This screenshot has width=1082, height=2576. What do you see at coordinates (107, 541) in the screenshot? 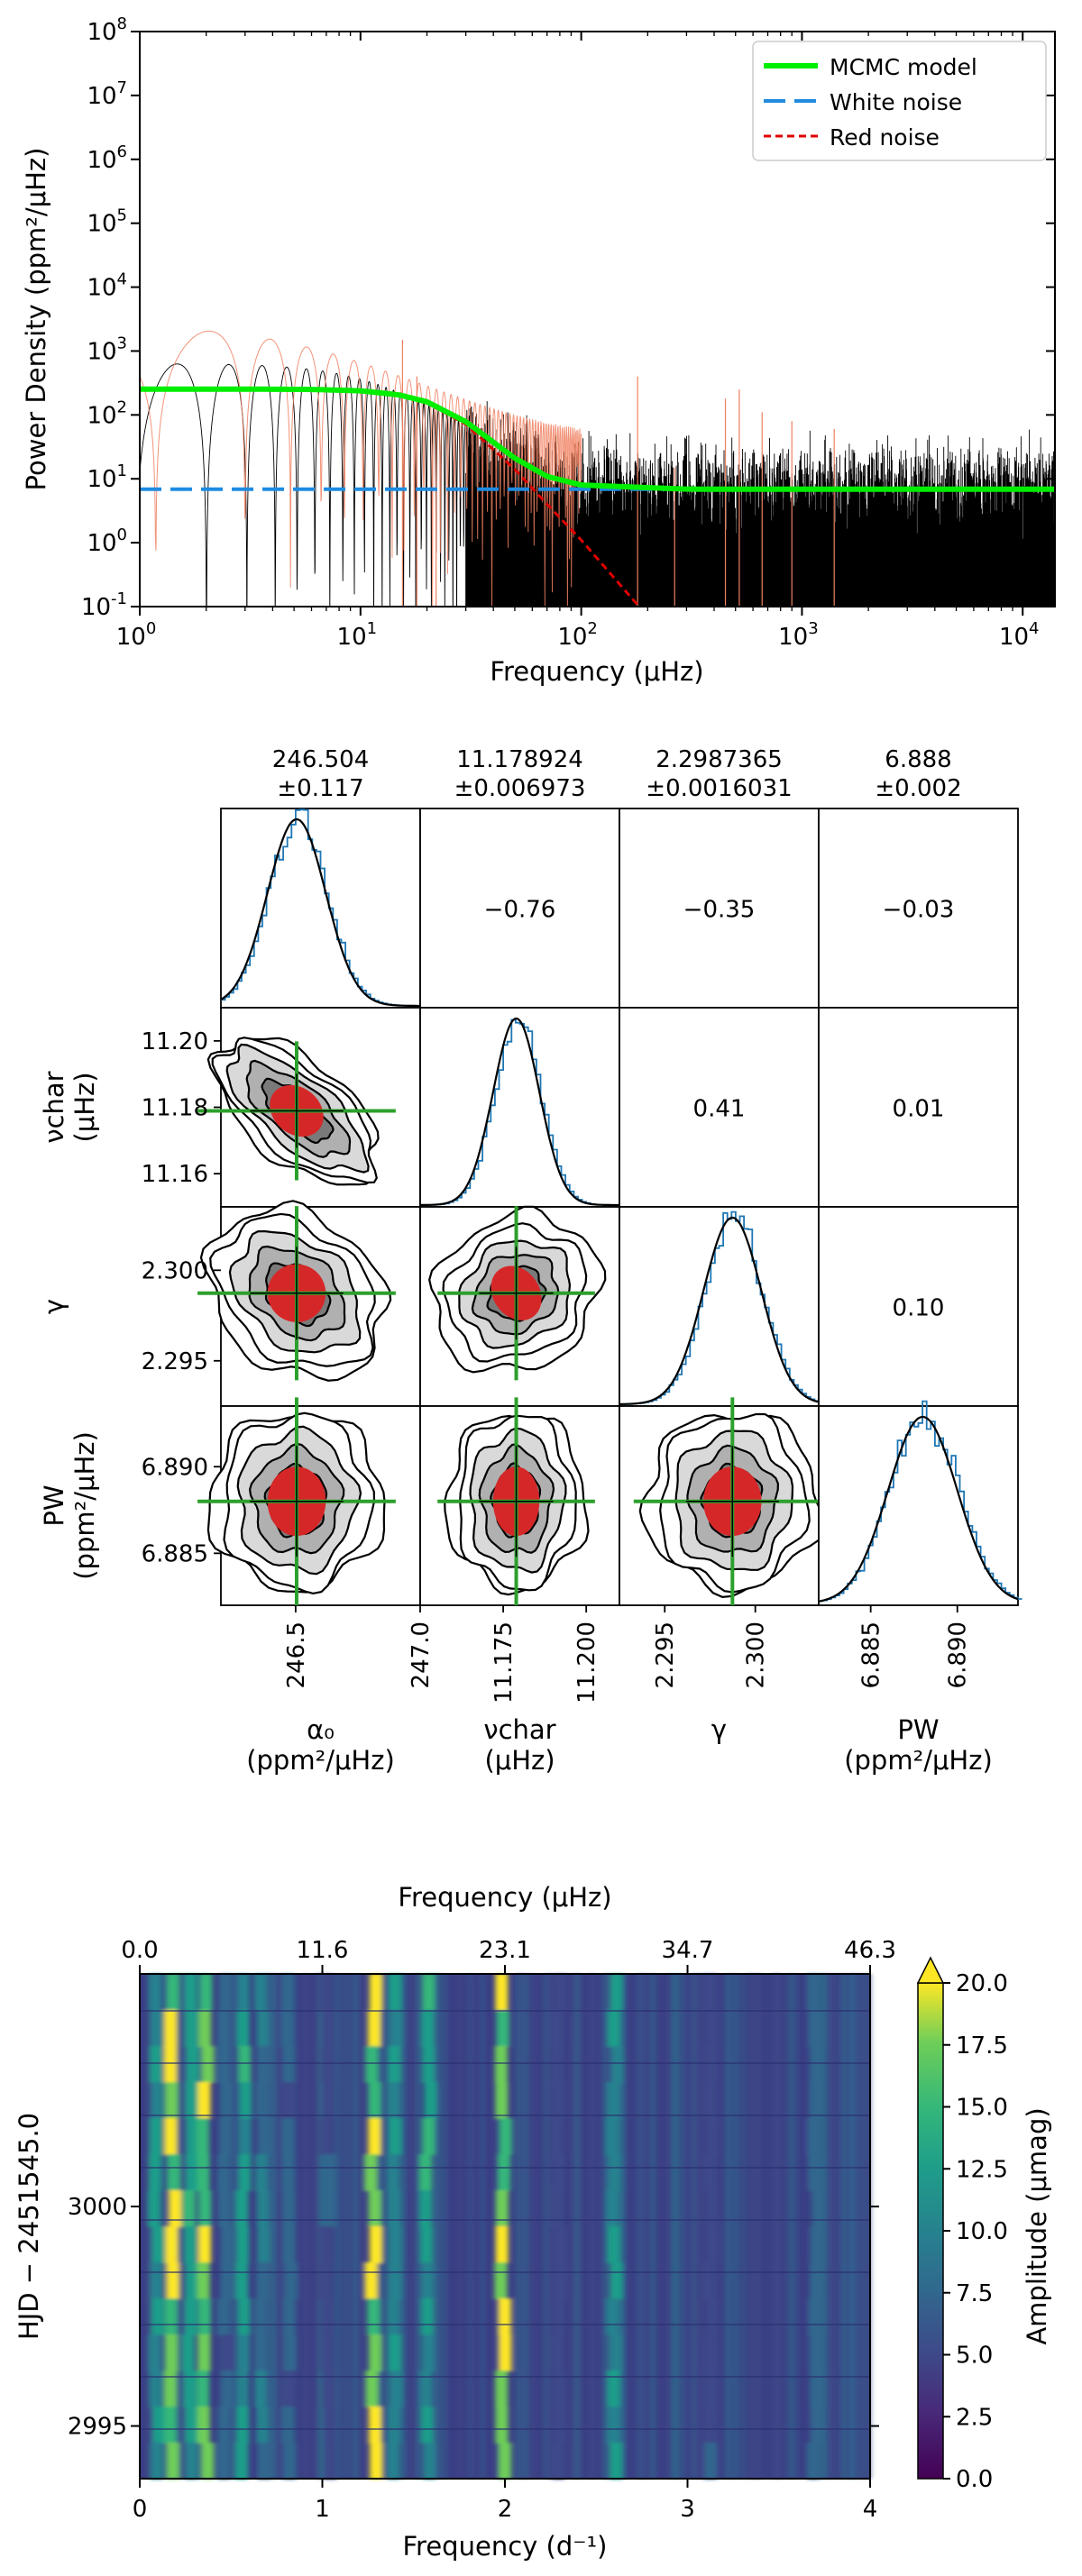
I see `y-tick-label: 10⁰` at bounding box center [107, 541].